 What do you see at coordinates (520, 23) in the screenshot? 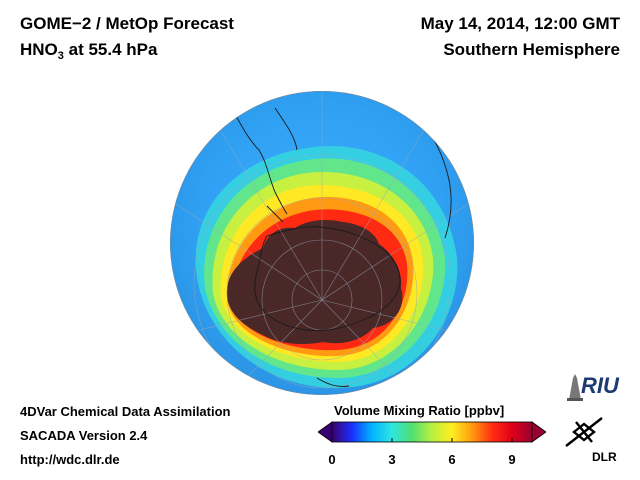
I see `forecast-datetime: May 14, 2014, 12:00 GMT` at bounding box center [520, 23].